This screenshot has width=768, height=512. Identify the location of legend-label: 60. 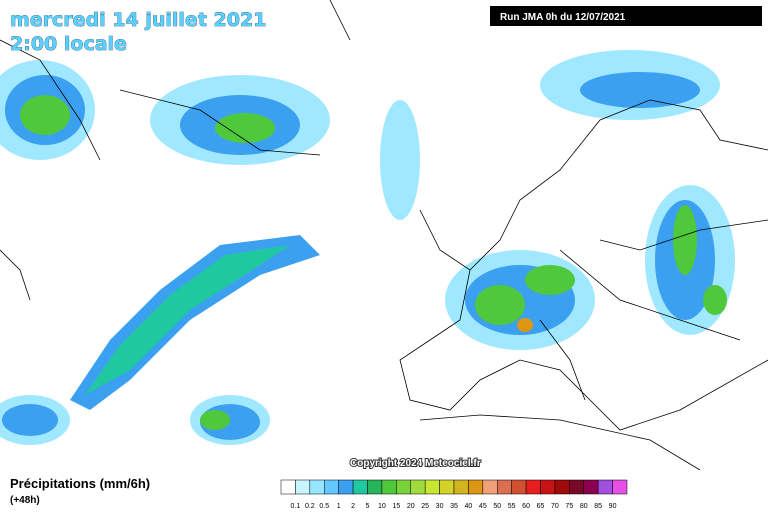
(526, 506).